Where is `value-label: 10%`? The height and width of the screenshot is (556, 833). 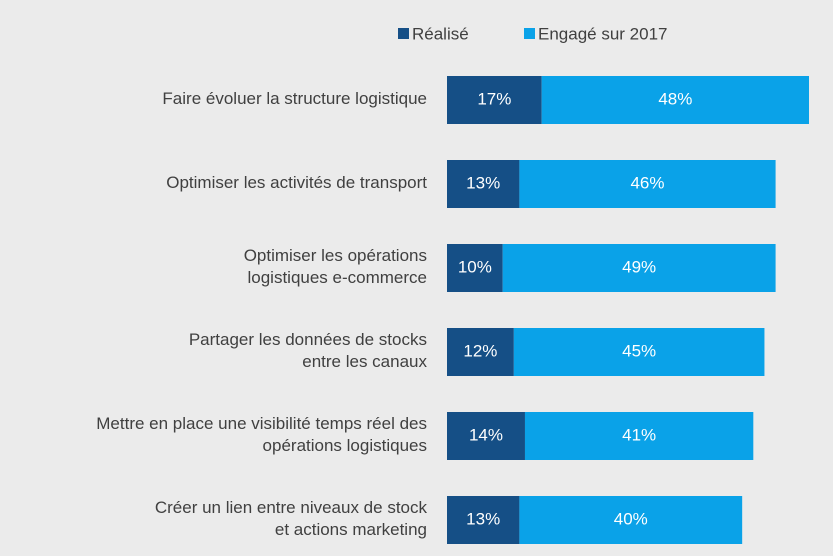
value-label: 10% is located at coordinates (475, 266).